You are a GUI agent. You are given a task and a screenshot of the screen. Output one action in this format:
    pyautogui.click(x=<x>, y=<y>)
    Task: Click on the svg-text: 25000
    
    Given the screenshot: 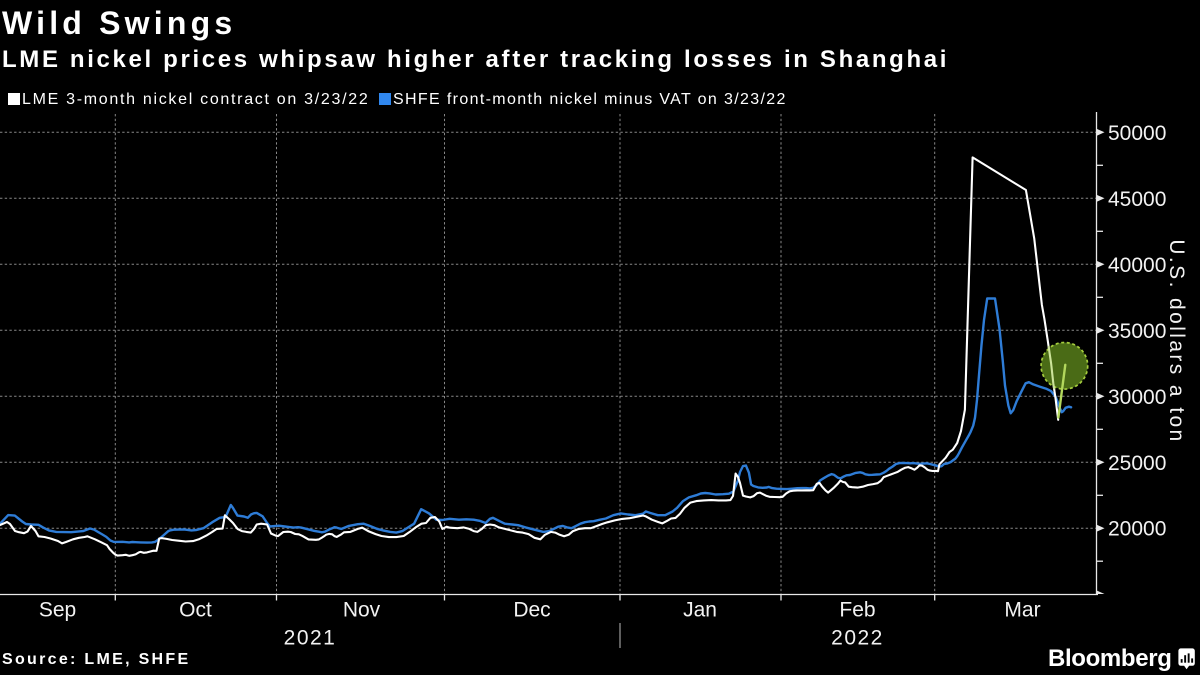 What is the action you would take?
    pyautogui.click(x=1137, y=463)
    